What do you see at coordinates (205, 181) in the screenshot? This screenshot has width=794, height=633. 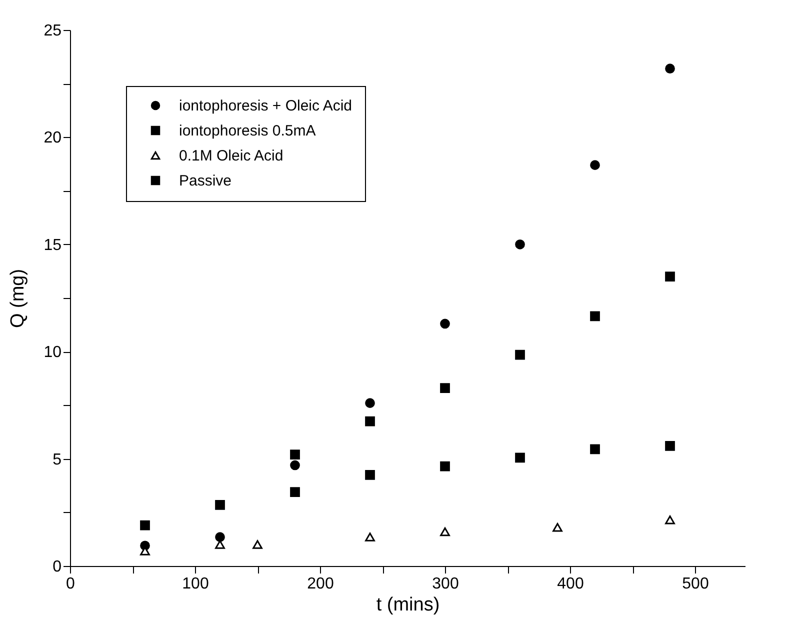 I see `legend-label: Passive` at bounding box center [205, 181].